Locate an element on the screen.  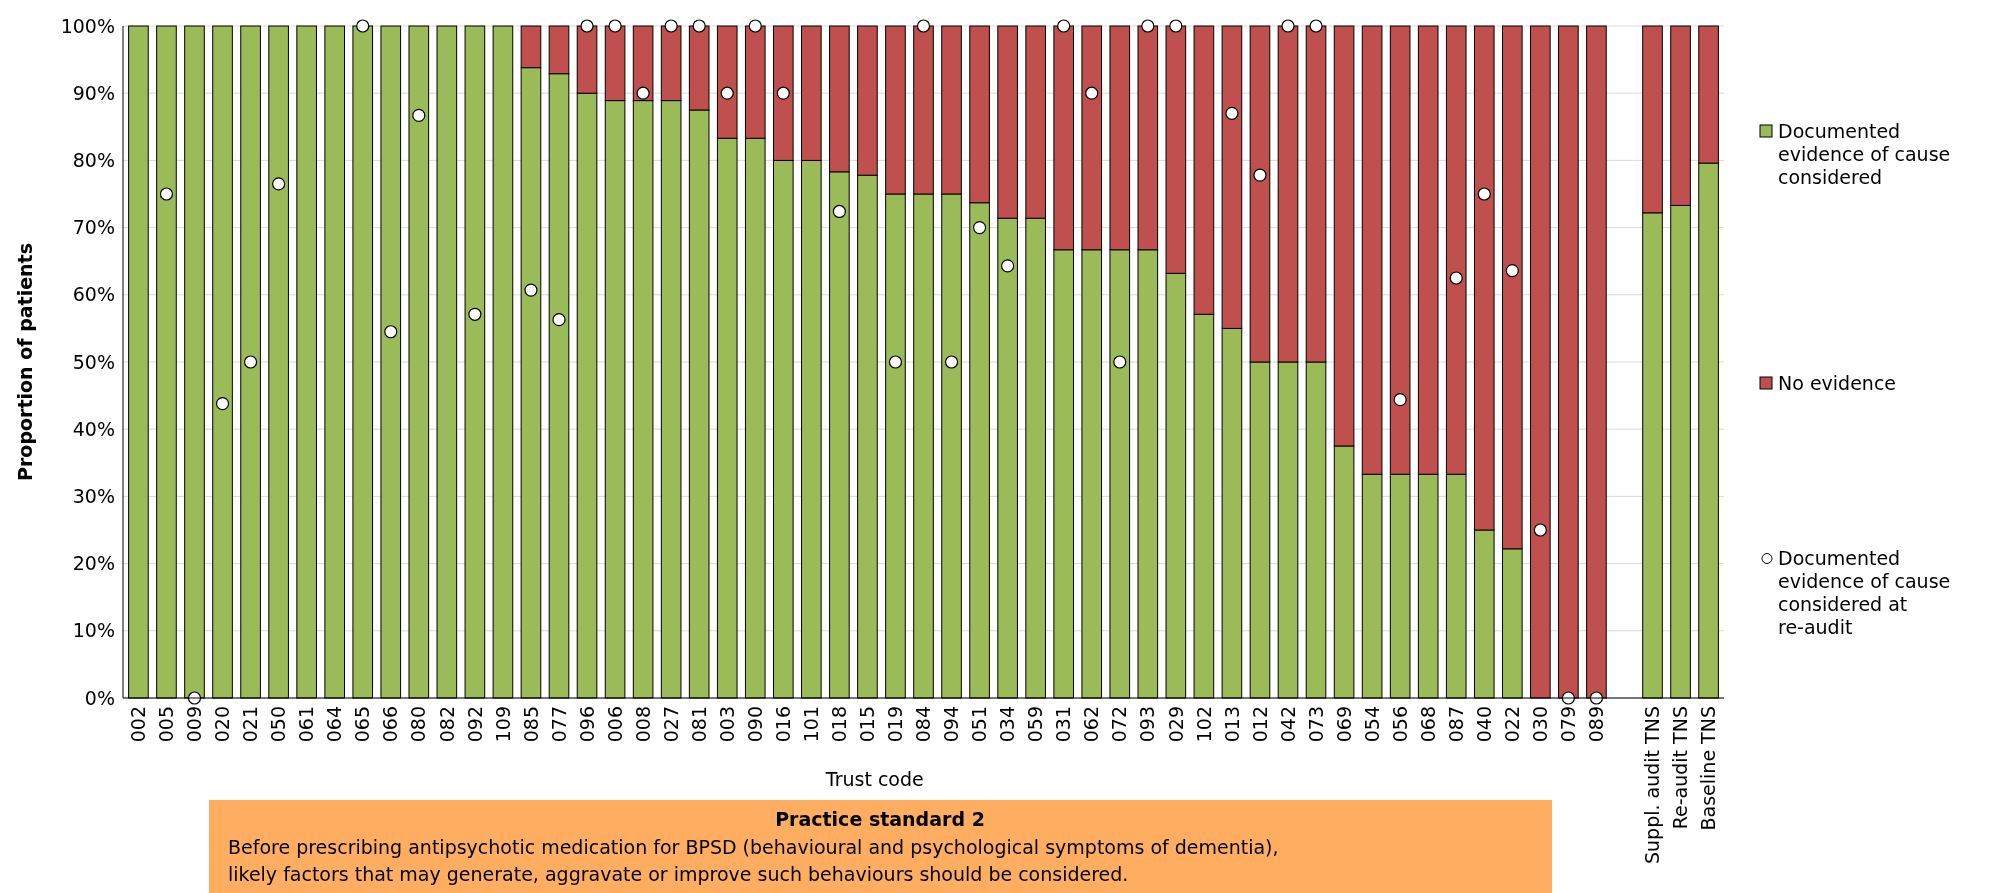
x-tick-label: 021 is located at coordinates (250, 724).